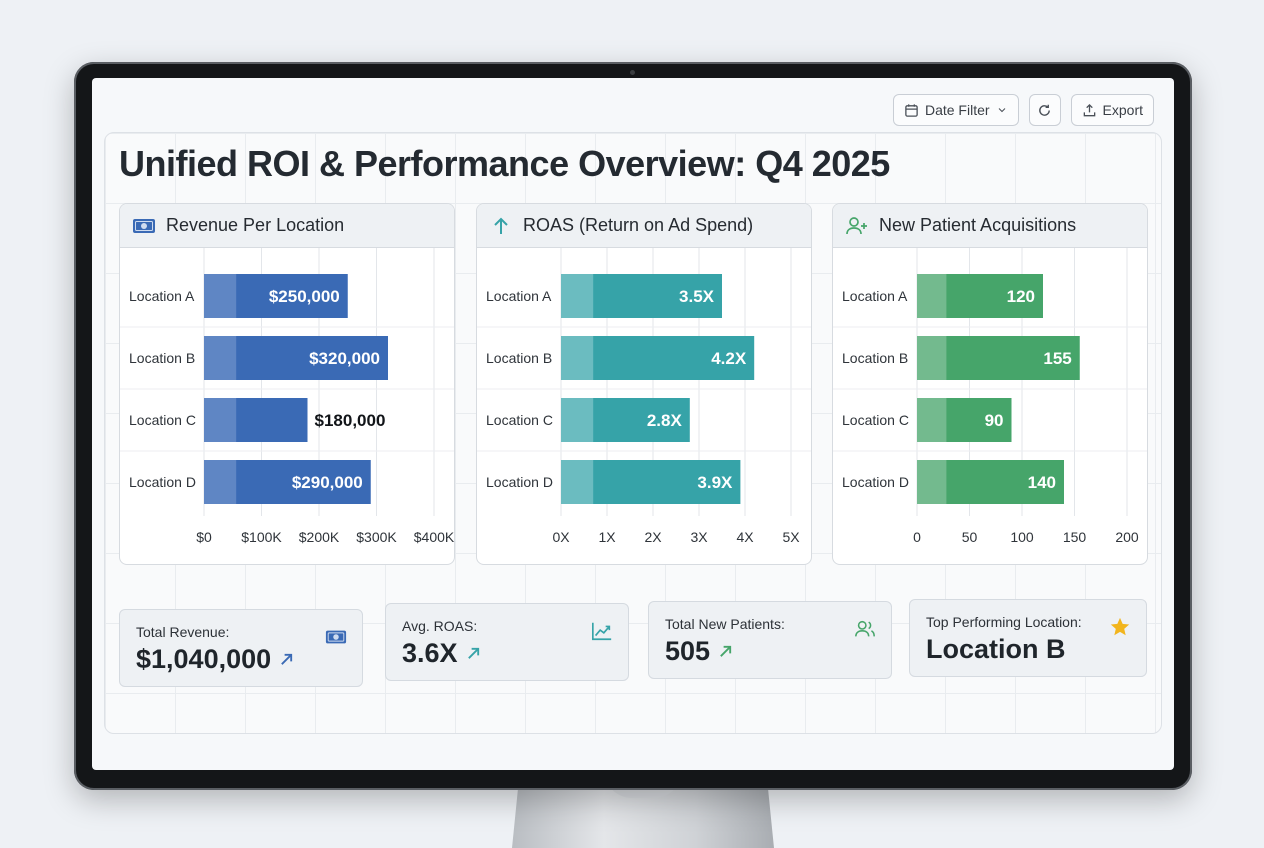 The width and height of the screenshot is (1264, 848). I want to click on kpi-value-text: 3.6X, so click(430, 653).